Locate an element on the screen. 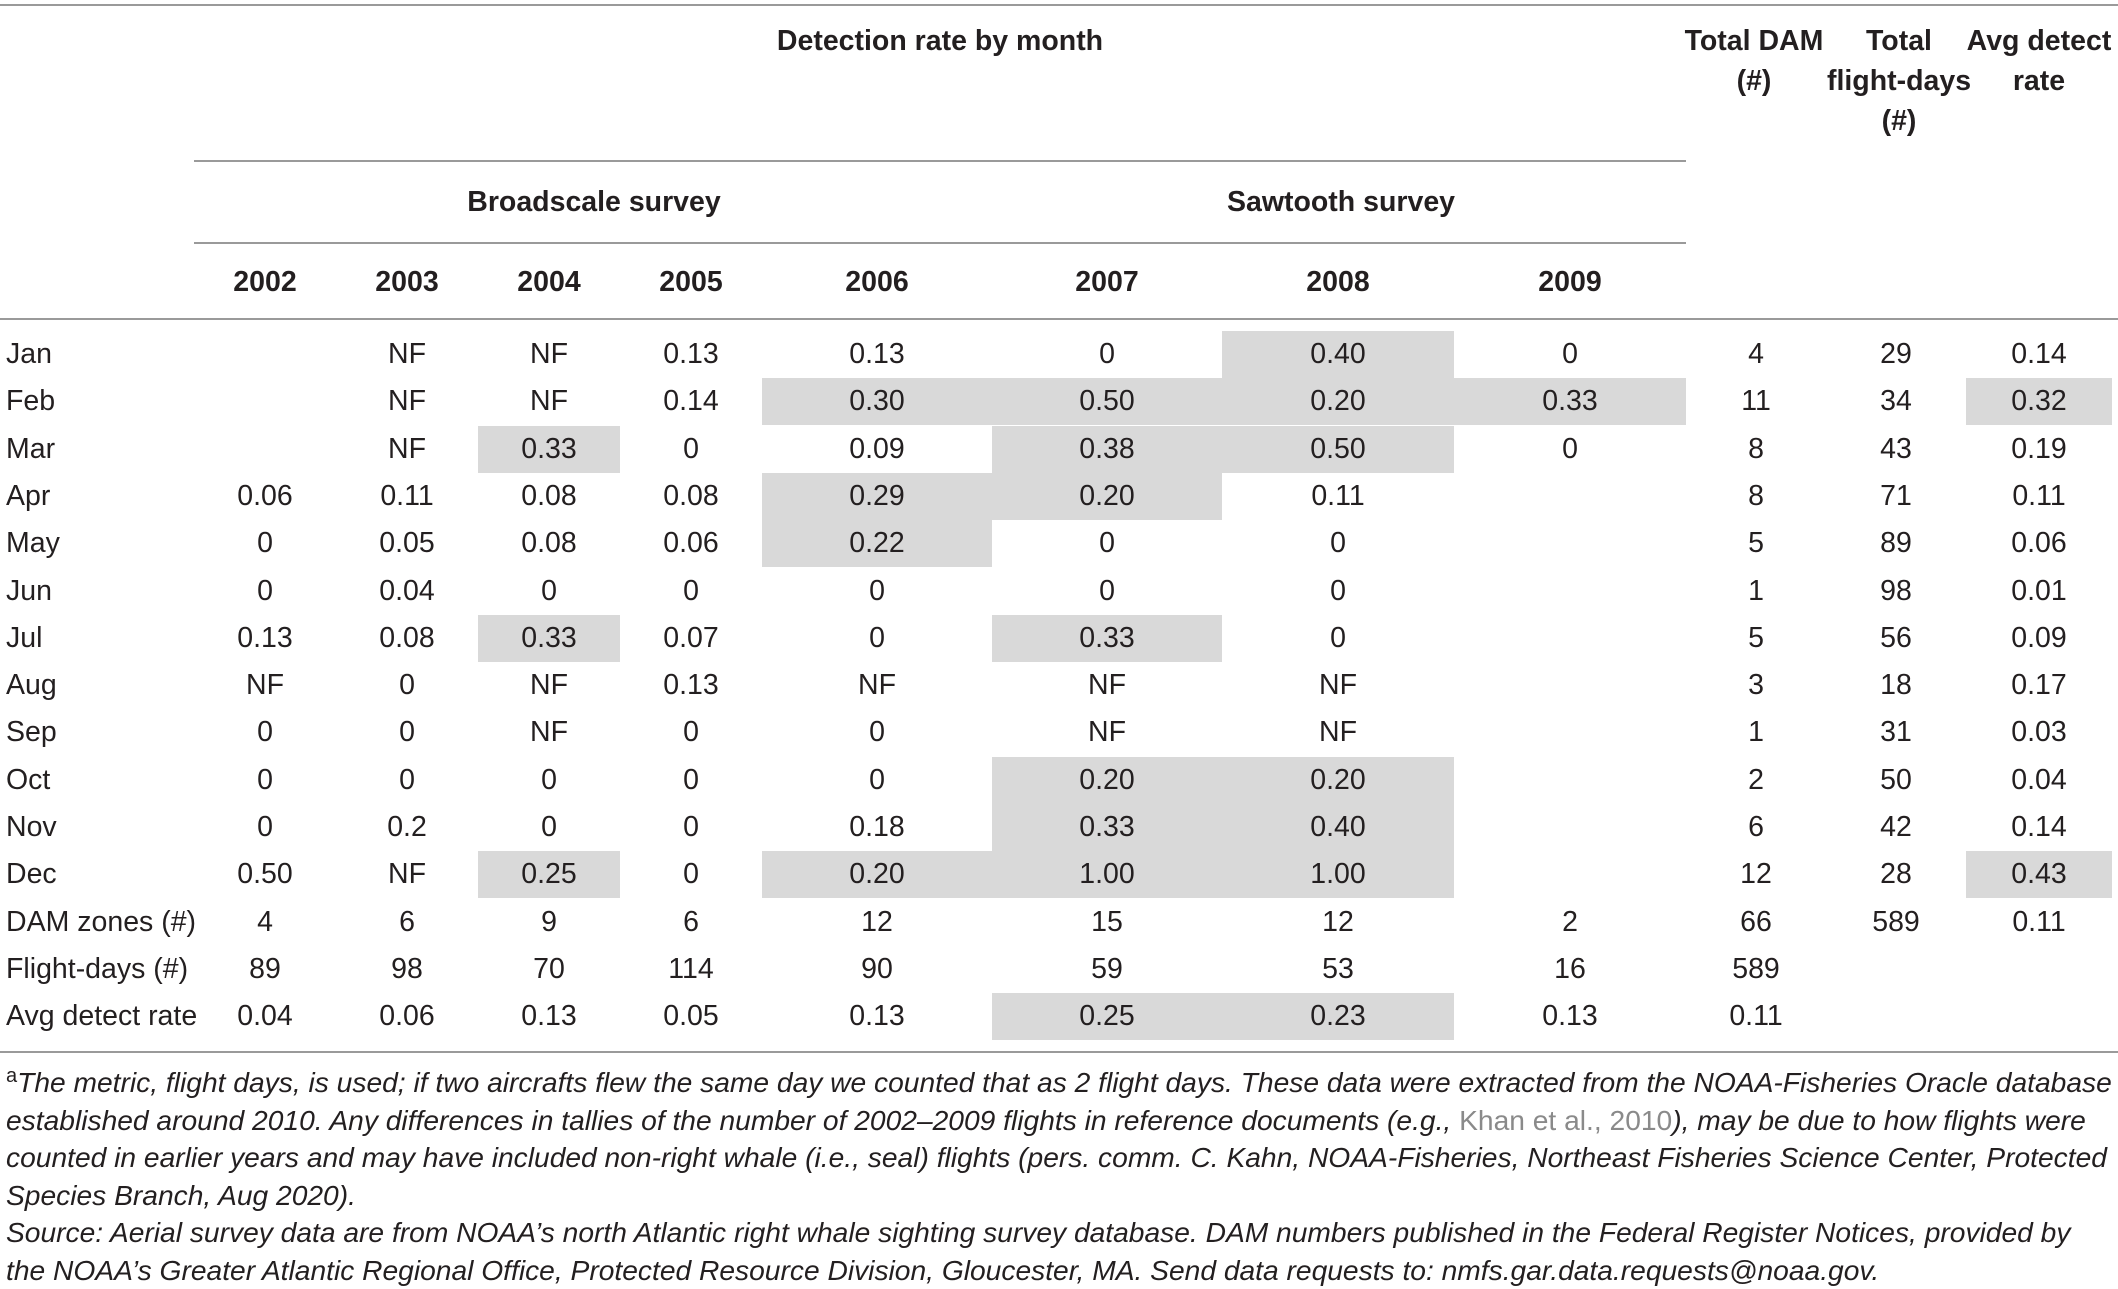 The width and height of the screenshot is (2118, 1289). footnote-marker: a is located at coordinates (12, 1076).